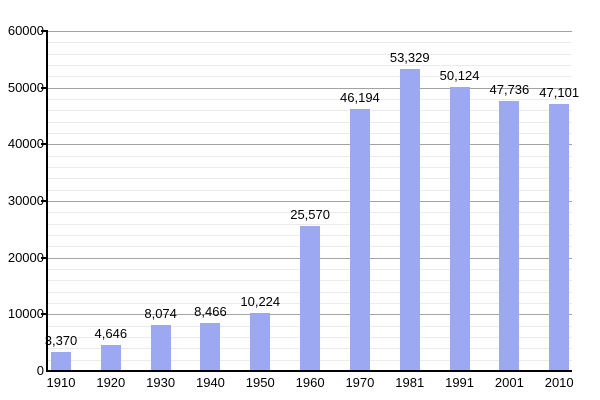  I want to click on bar-value-label: 25,570, so click(310, 215).